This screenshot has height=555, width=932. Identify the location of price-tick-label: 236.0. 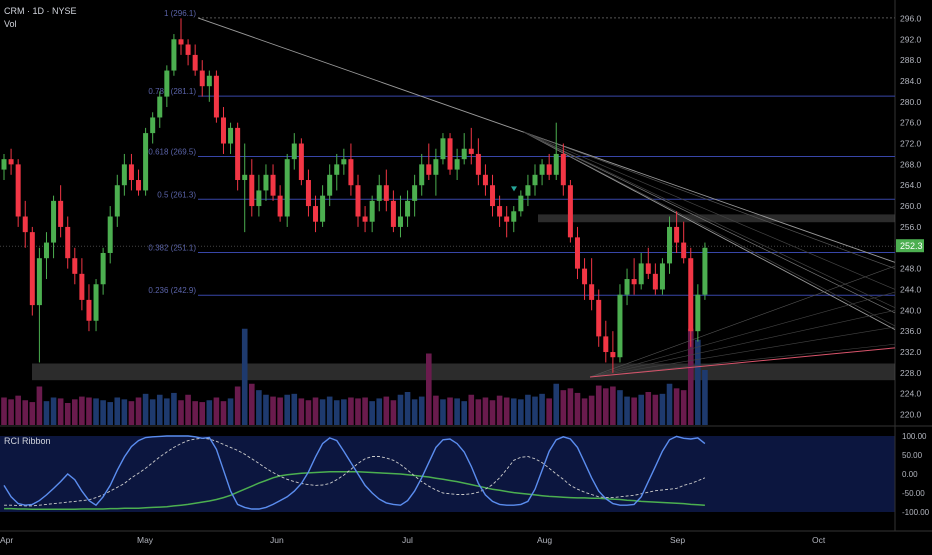
(911, 331).